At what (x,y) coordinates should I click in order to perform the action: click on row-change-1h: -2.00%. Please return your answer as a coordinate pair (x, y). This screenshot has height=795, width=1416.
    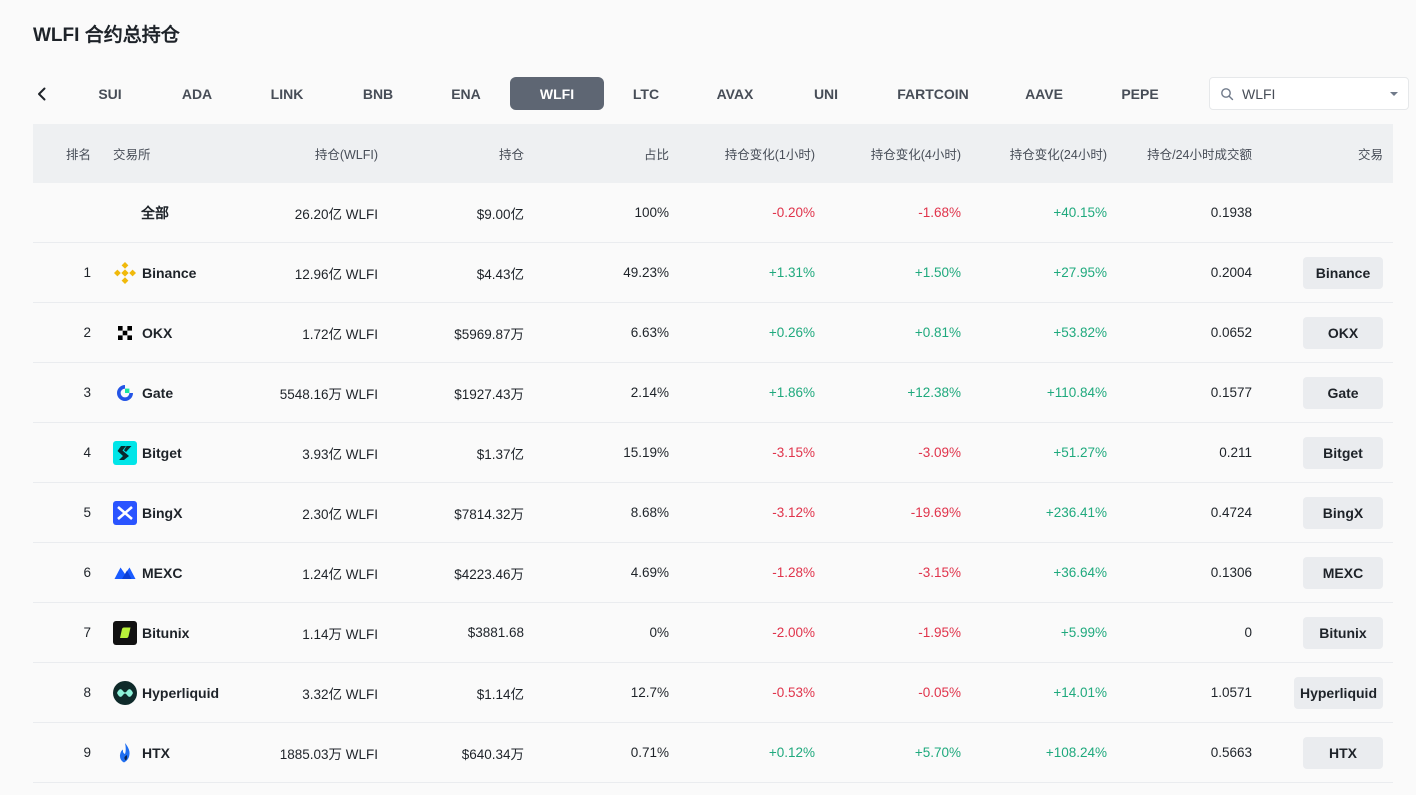
    Looking at the image, I should click on (793, 632).